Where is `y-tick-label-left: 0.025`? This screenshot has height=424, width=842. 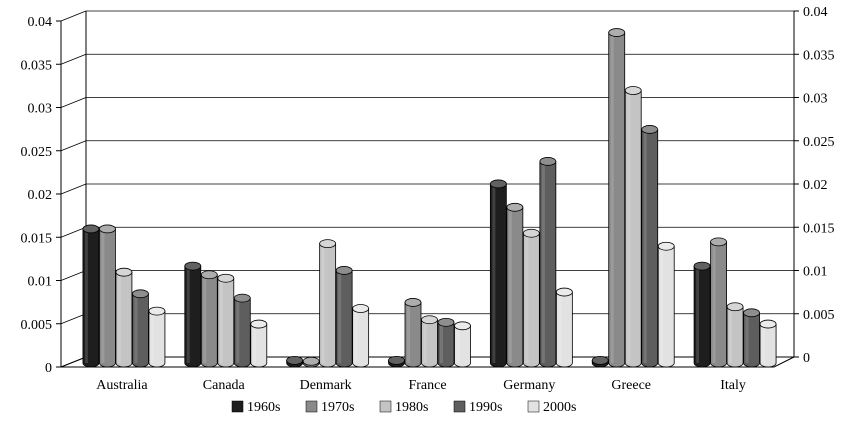
y-tick-label-left: 0.025 is located at coordinates (37, 152).